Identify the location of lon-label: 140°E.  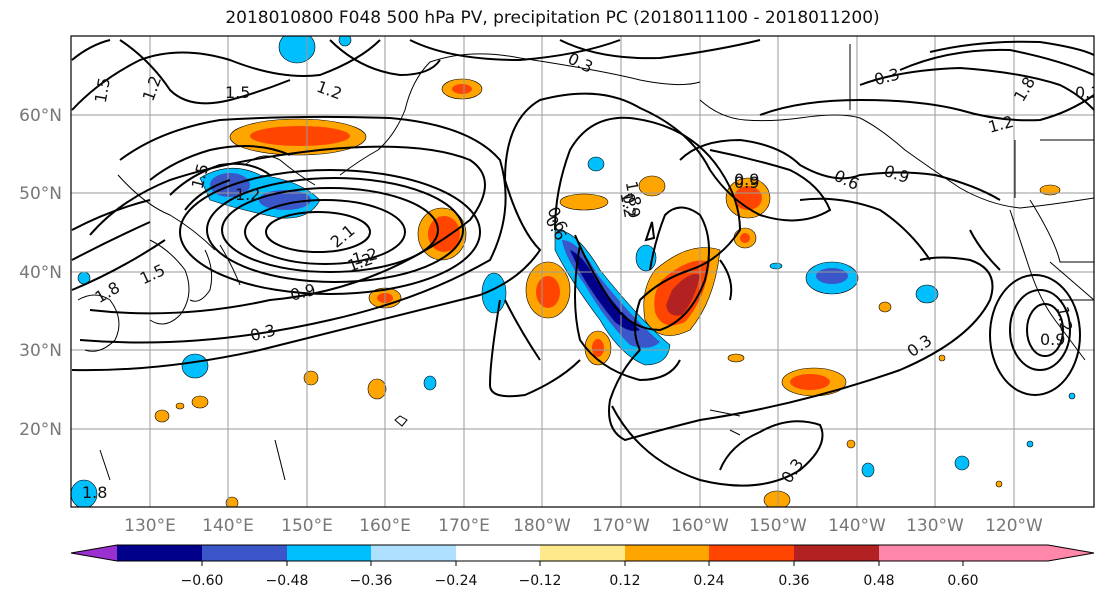
(228, 526).